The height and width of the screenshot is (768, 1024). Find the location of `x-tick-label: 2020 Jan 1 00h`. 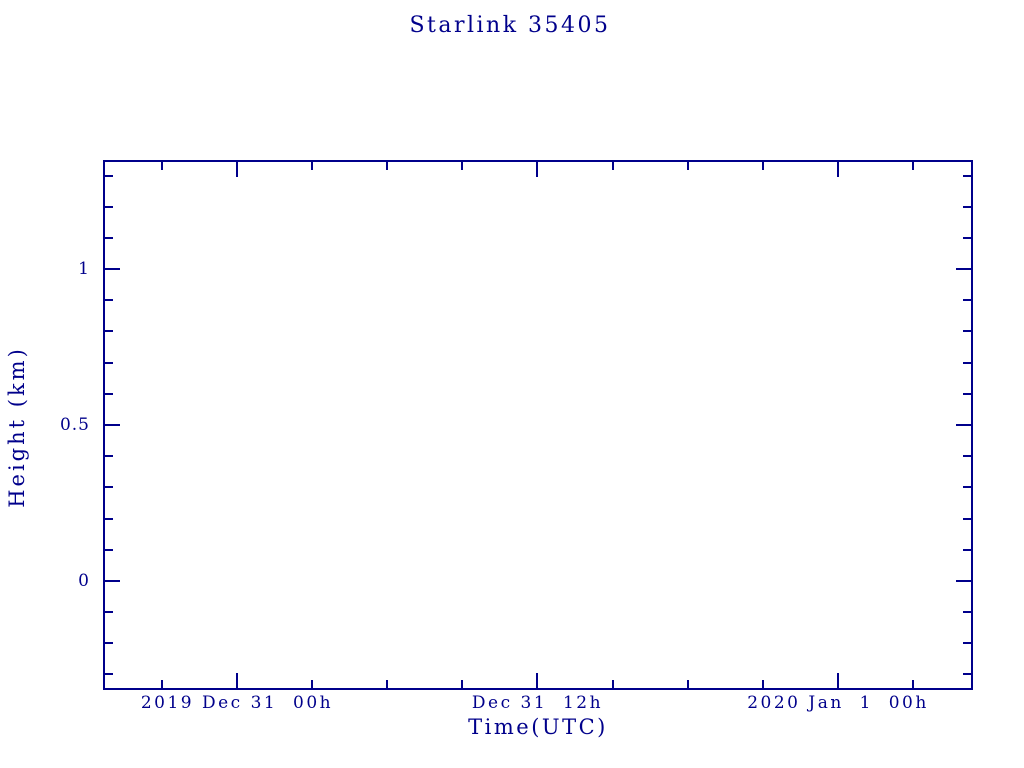

x-tick-label: 2020 Jan 1 00h is located at coordinates (838, 703).